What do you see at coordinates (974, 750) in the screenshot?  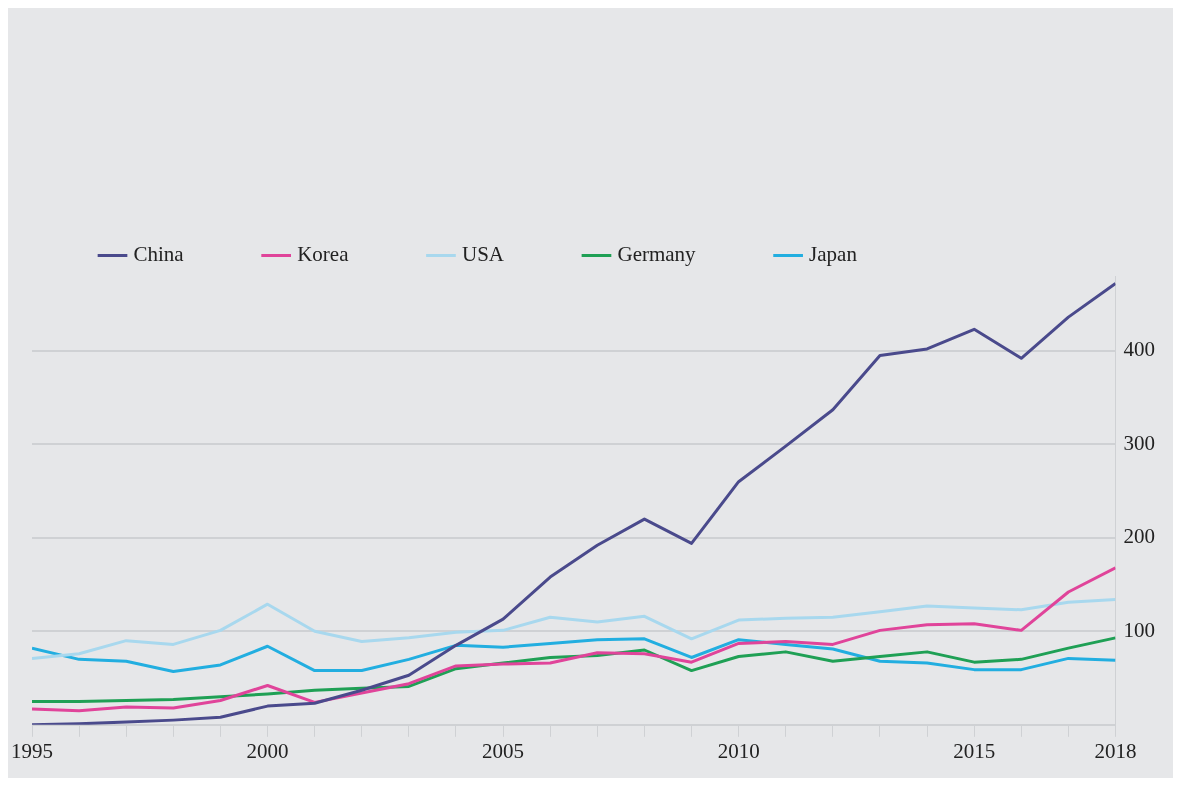 I see `x-tick-label: 2015` at bounding box center [974, 750].